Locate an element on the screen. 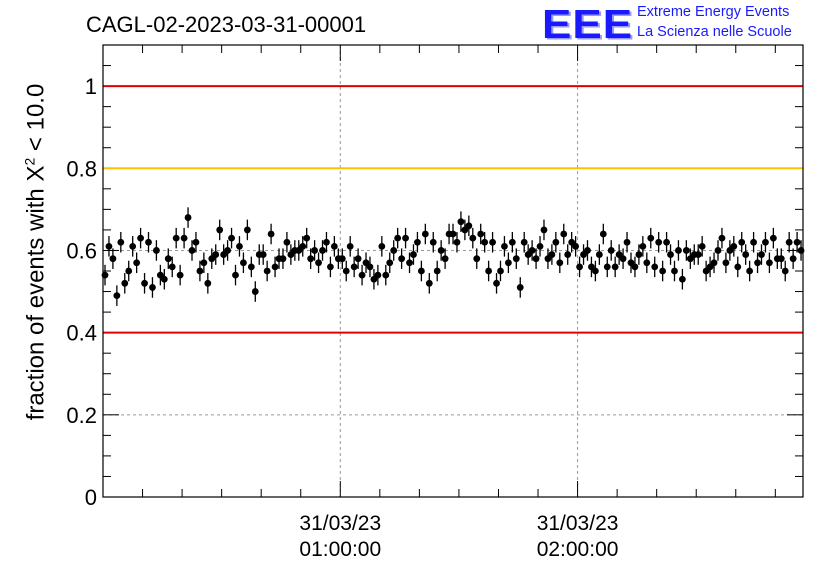 The height and width of the screenshot is (572, 836). org-name-line2: La Scienza nelle Scuole is located at coordinates (714, 32).